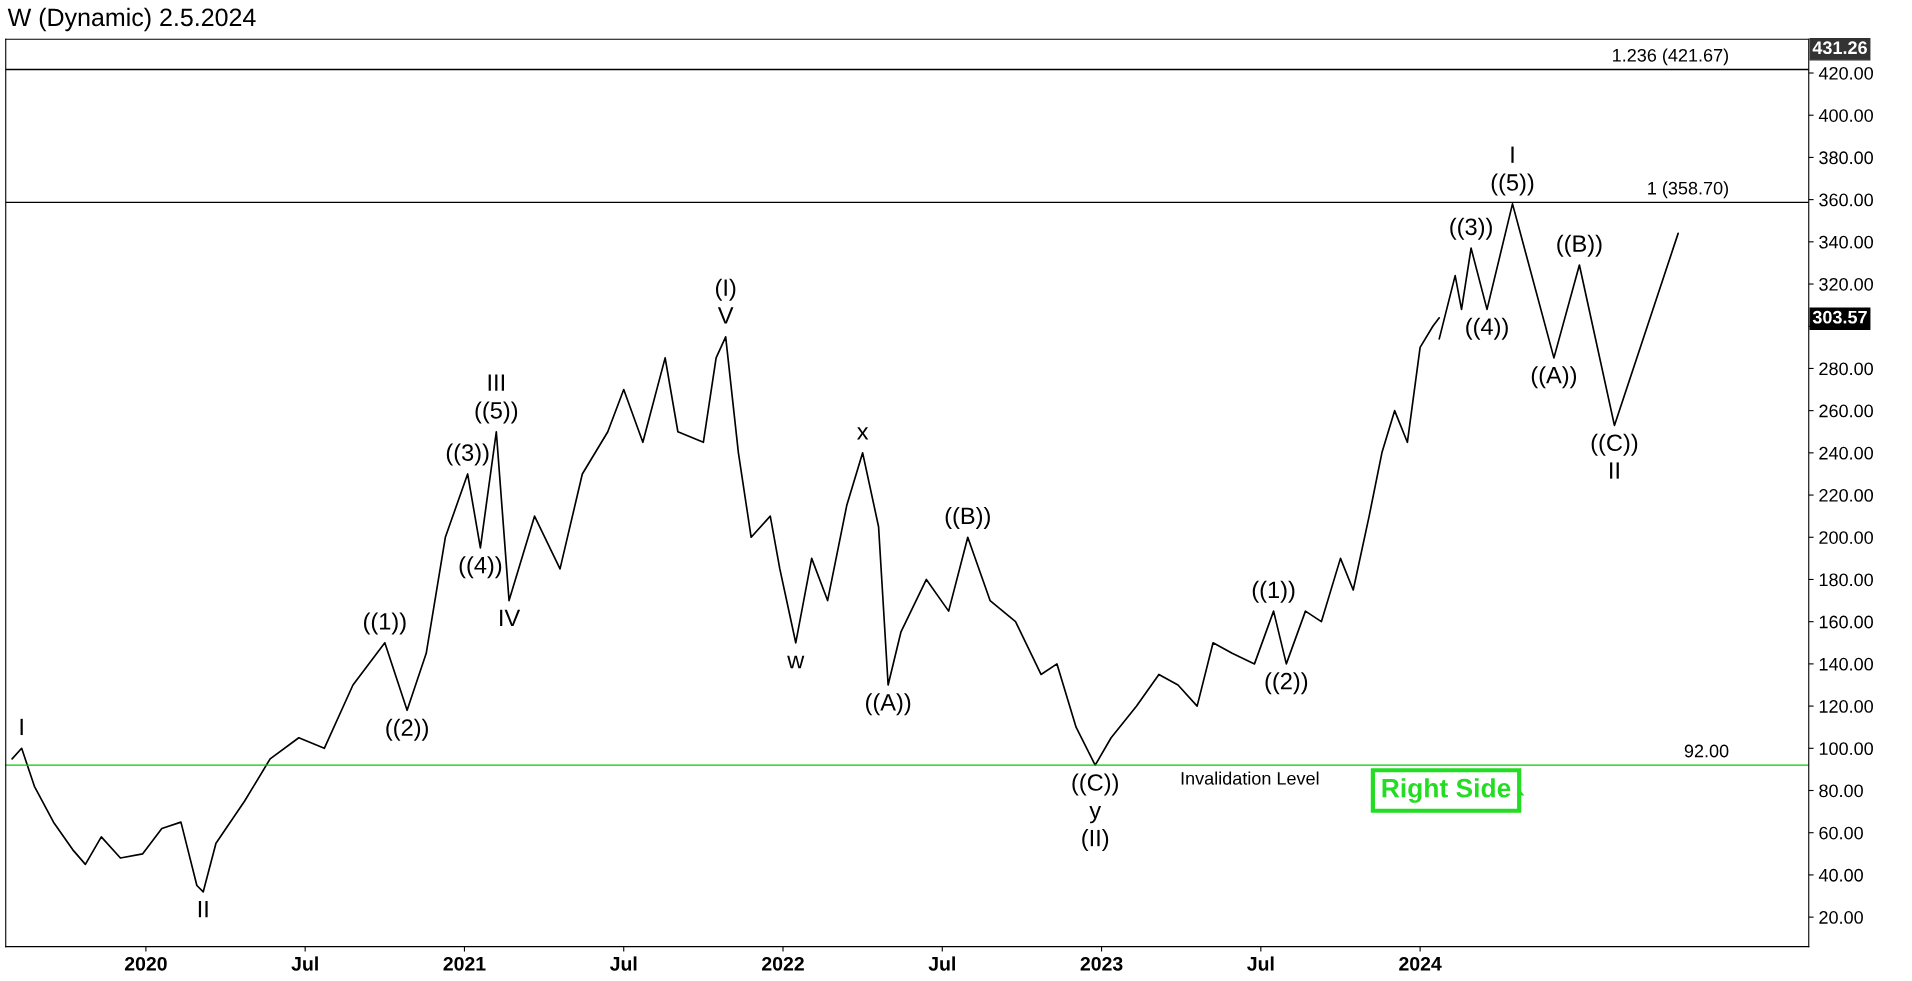 This screenshot has height=981, width=1912. Describe the element at coordinates (1845, 73) in the screenshot. I see `y-tick-label: 420.00` at that location.